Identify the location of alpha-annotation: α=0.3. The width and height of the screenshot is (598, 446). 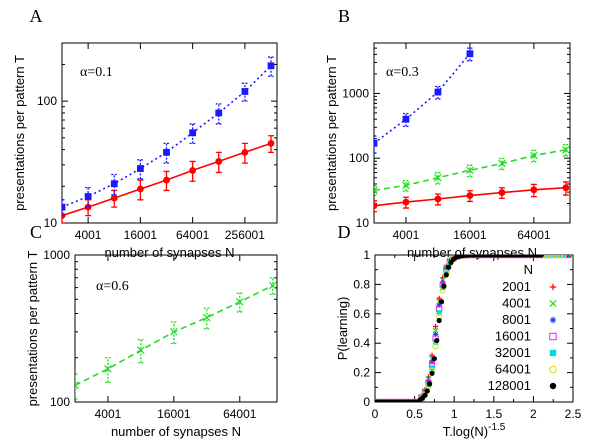
(402, 72).